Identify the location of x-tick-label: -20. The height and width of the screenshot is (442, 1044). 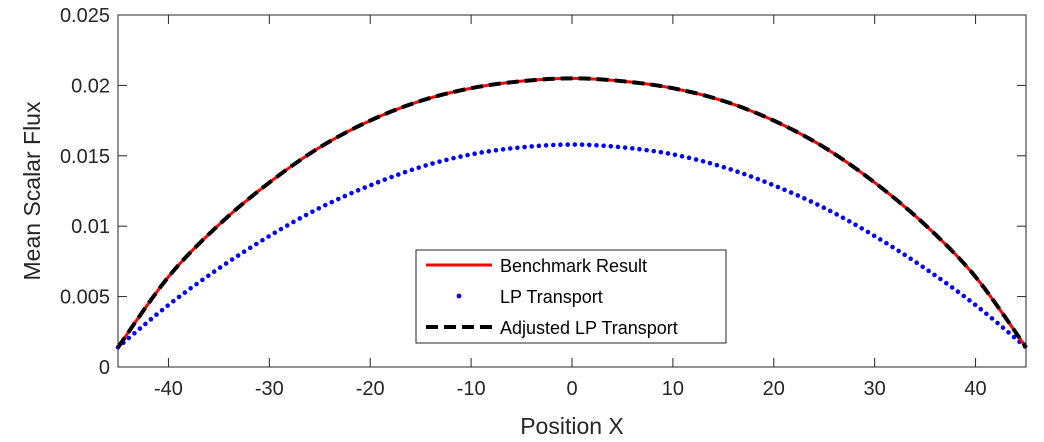
(370, 389).